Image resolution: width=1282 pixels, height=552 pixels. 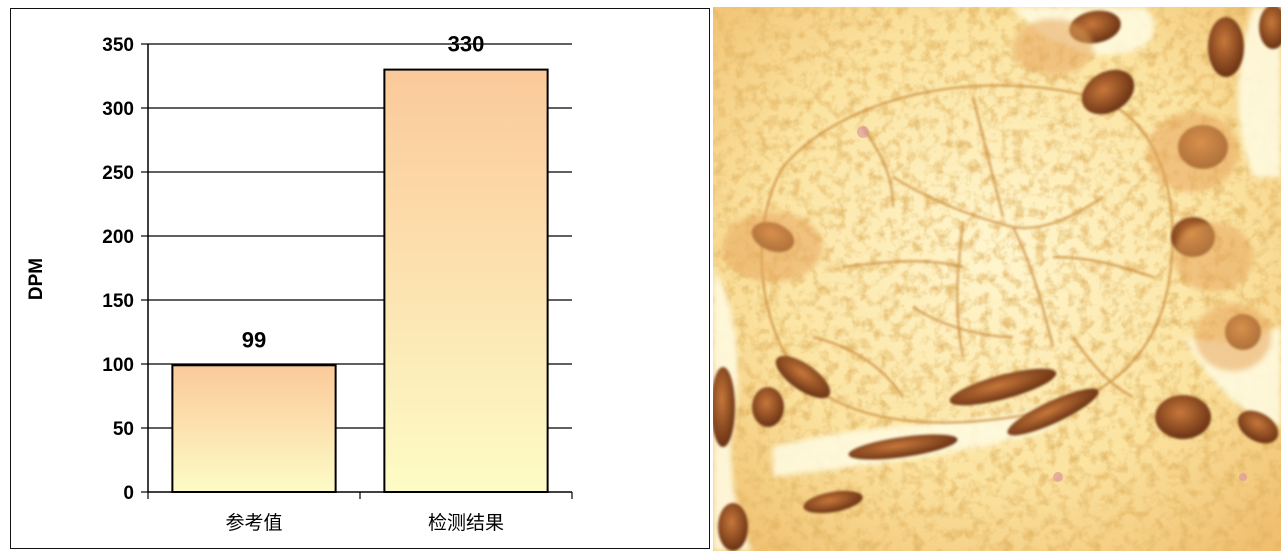 I want to click on y-axis-label: DPM, so click(x=36, y=279).